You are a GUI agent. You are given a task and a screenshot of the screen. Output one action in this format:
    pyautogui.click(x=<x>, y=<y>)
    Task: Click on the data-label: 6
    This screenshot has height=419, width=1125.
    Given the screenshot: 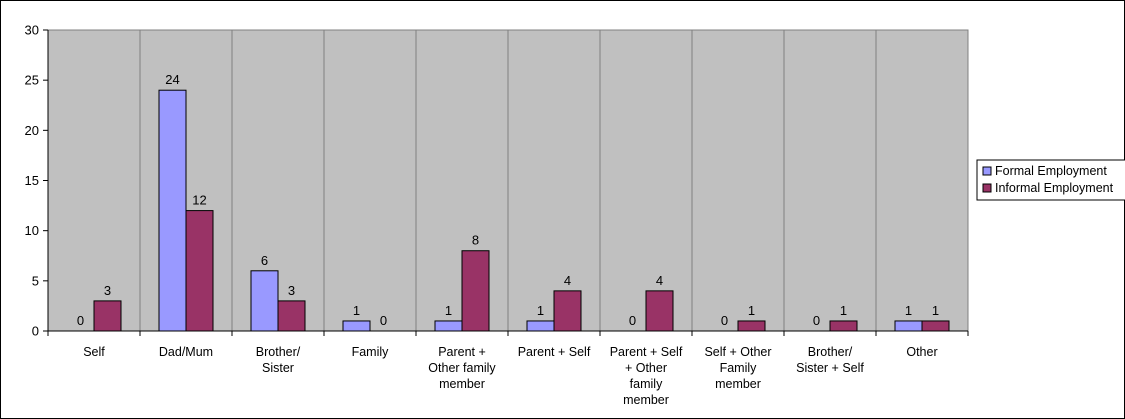 What is the action you would take?
    pyautogui.click(x=264, y=260)
    